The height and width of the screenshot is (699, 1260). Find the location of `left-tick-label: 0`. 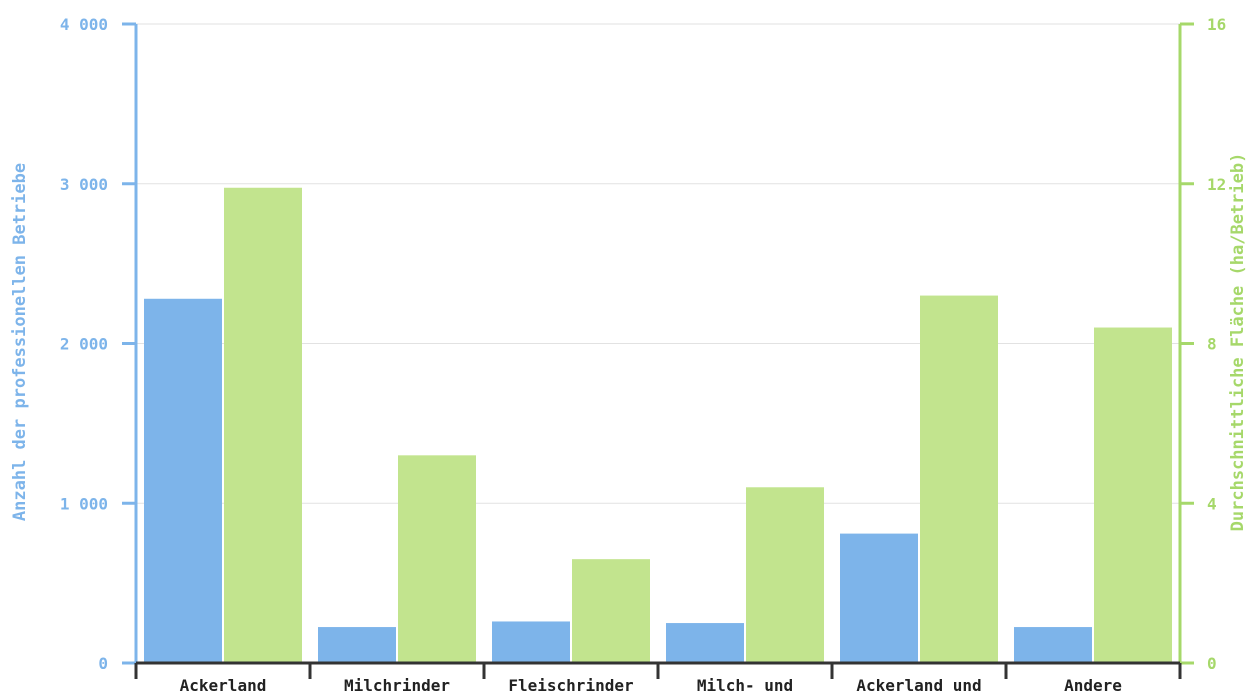

left-tick-label: 0 is located at coordinates (103, 663).